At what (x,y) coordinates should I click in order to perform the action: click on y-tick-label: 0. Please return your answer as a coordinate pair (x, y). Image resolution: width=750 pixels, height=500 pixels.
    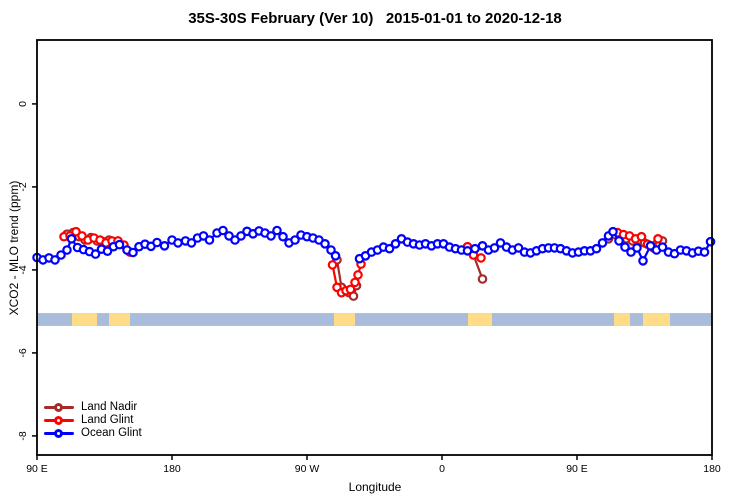
    Looking at the image, I should click on (23, 104).